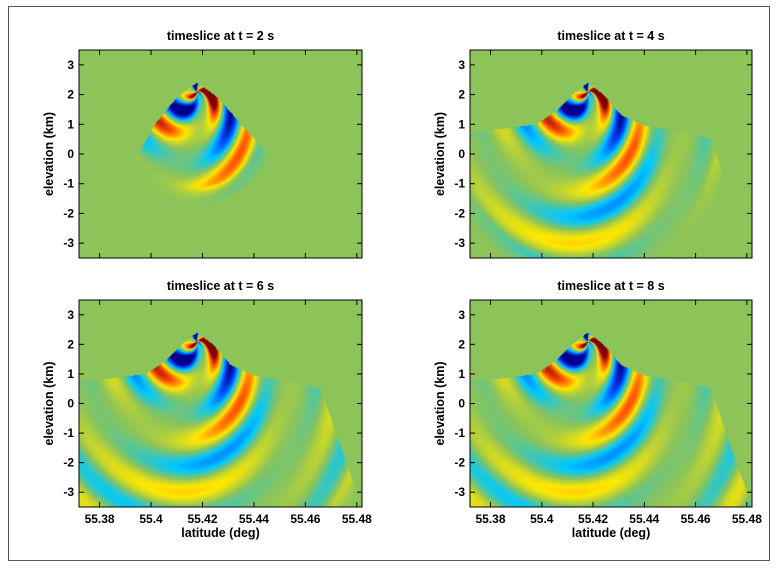 The height and width of the screenshot is (568, 776). I want to click on panel-title: timeslice at t = 4 s, so click(610, 36).